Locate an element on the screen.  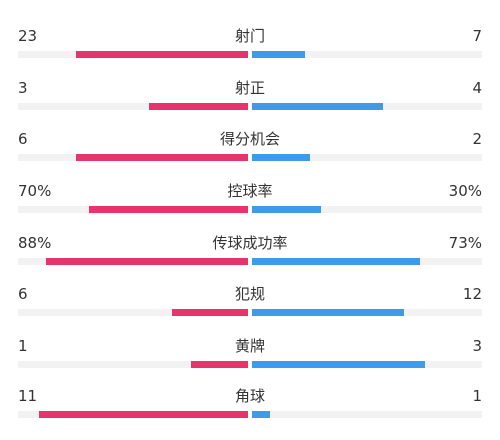
stat-label: 射正 is located at coordinates (249, 88).